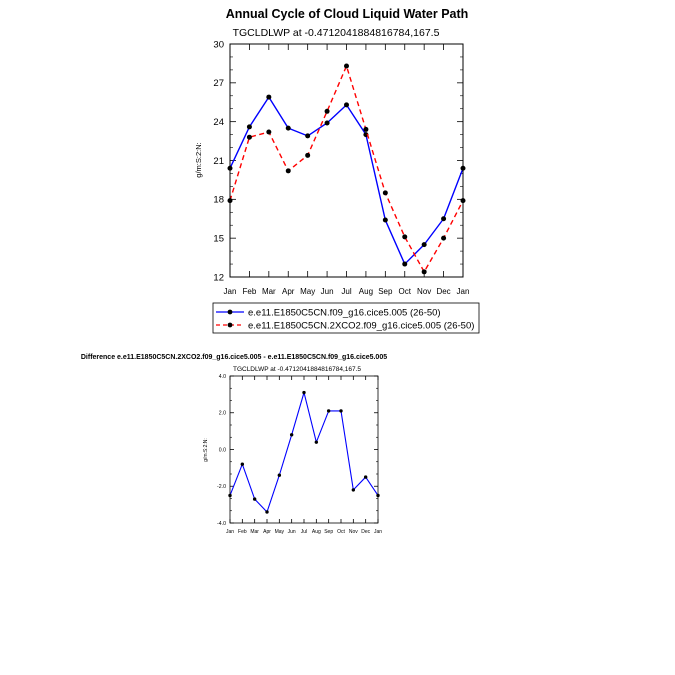 The height and width of the screenshot is (675, 675). Describe the element at coordinates (222, 377) in the screenshot. I see `difference-ytick-label: 4.0` at that location.